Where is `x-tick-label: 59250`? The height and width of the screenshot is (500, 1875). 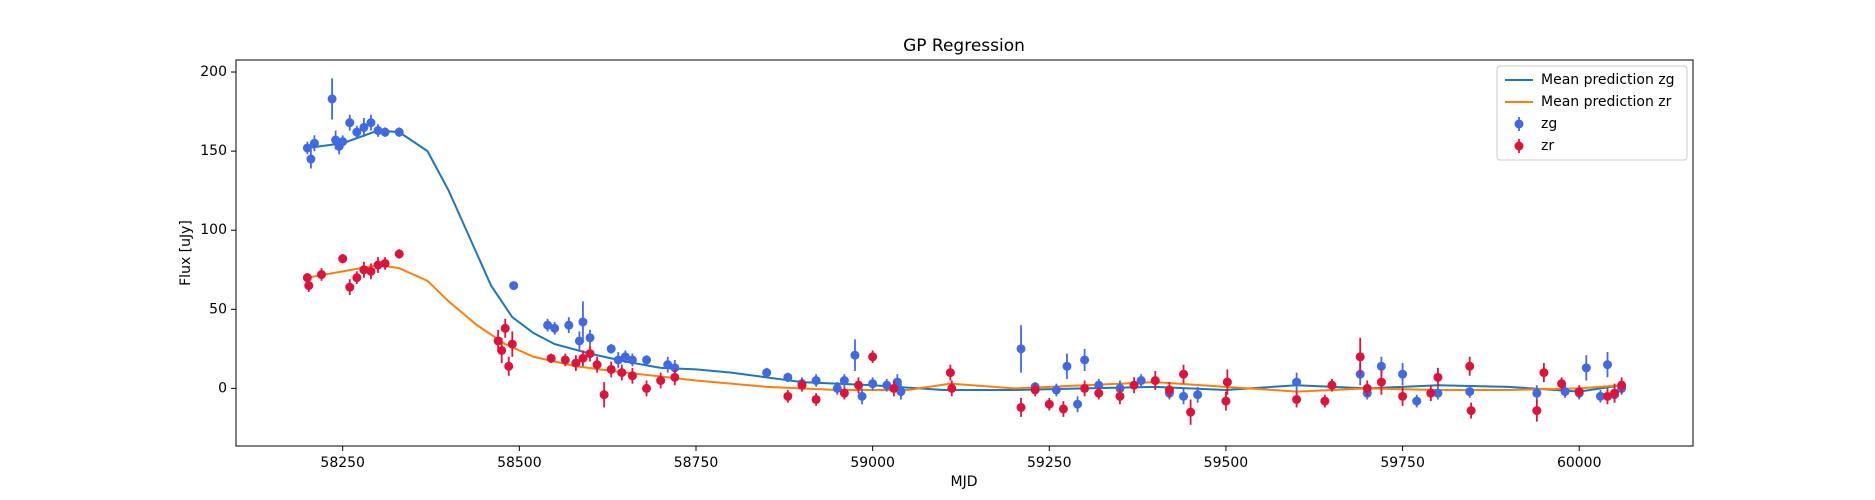
x-tick-label: 59250 is located at coordinates (1049, 463).